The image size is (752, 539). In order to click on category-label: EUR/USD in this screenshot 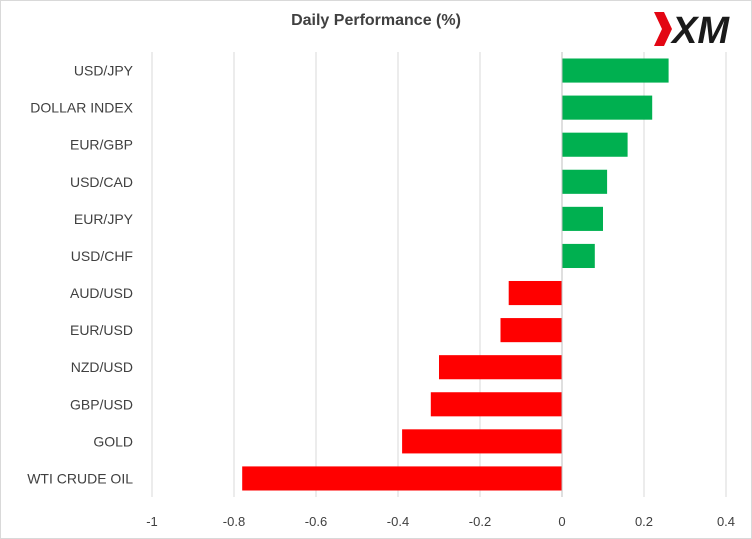, I will do `click(101, 330)`.